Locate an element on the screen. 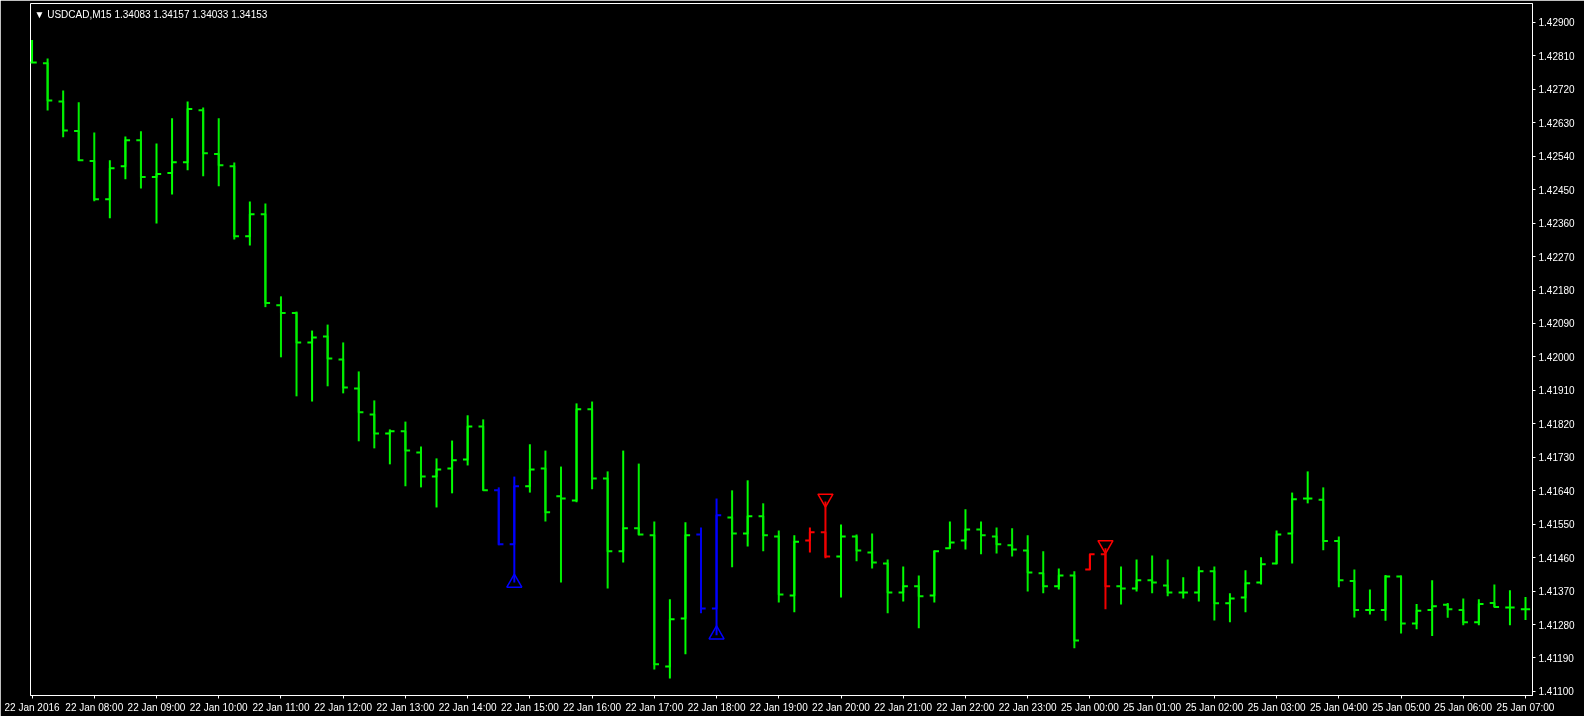  y-tick-label: 1.42900 is located at coordinates (1557, 23).